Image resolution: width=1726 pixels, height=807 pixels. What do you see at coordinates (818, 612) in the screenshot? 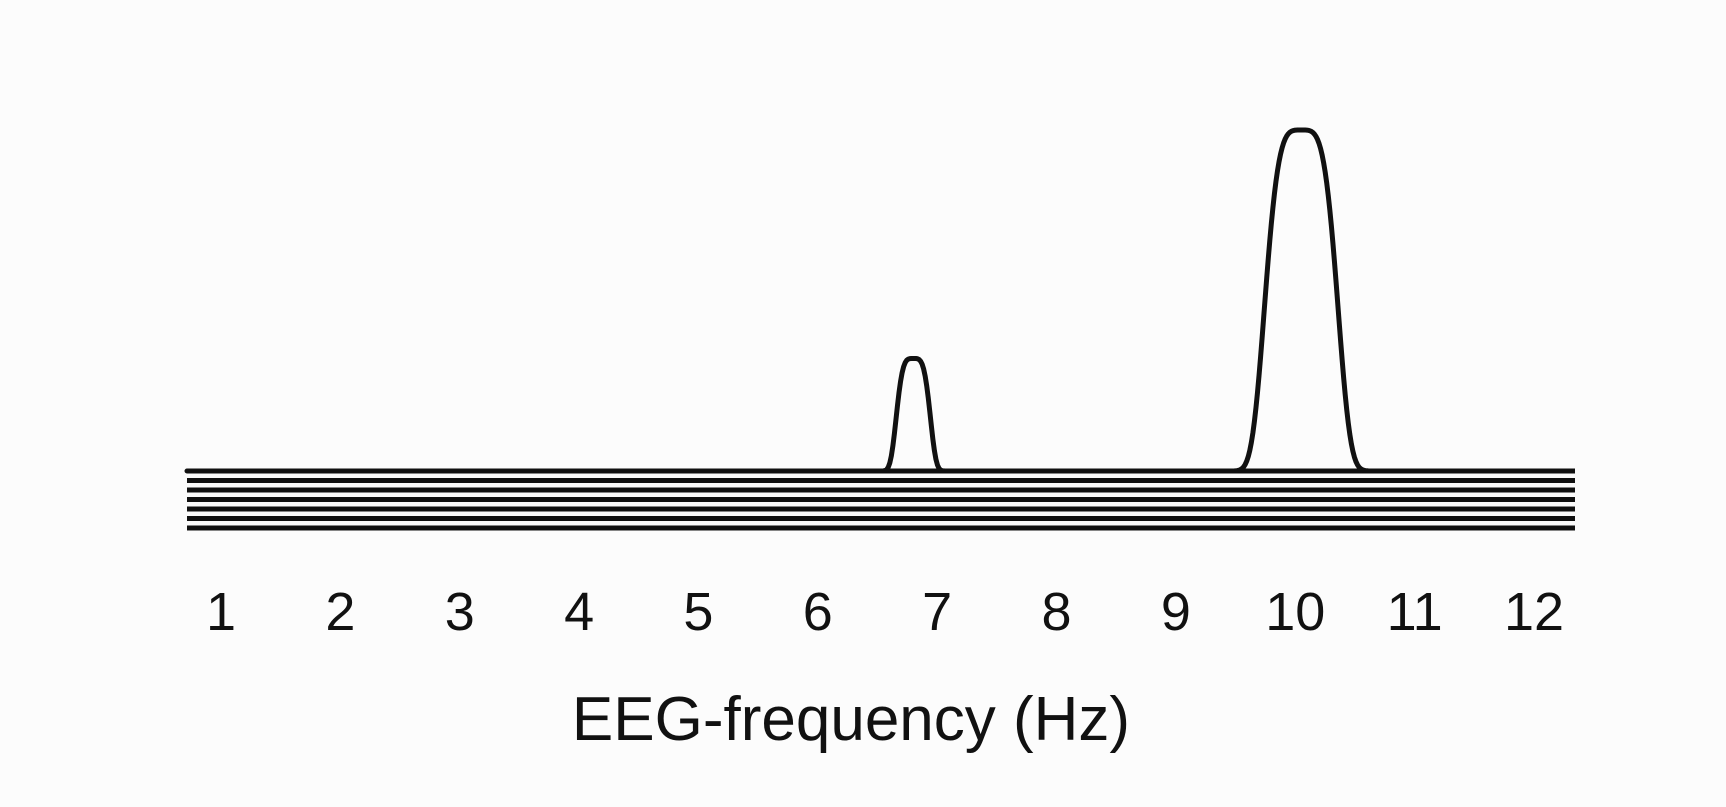
I see `x-tick-label-6: 6` at bounding box center [818, 612].